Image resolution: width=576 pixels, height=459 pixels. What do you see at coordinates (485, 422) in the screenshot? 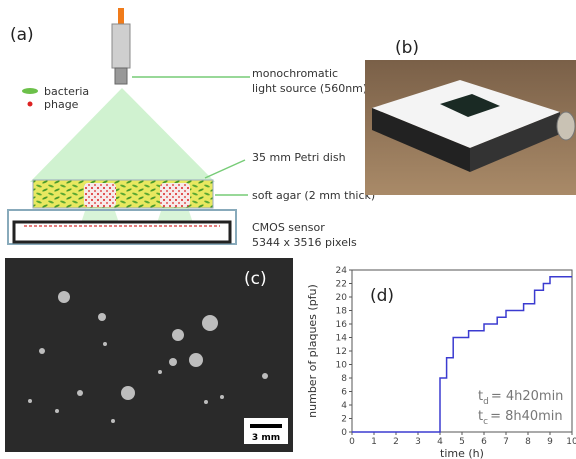
I see `annotation-sub: c` at bounding box center [485, 422].